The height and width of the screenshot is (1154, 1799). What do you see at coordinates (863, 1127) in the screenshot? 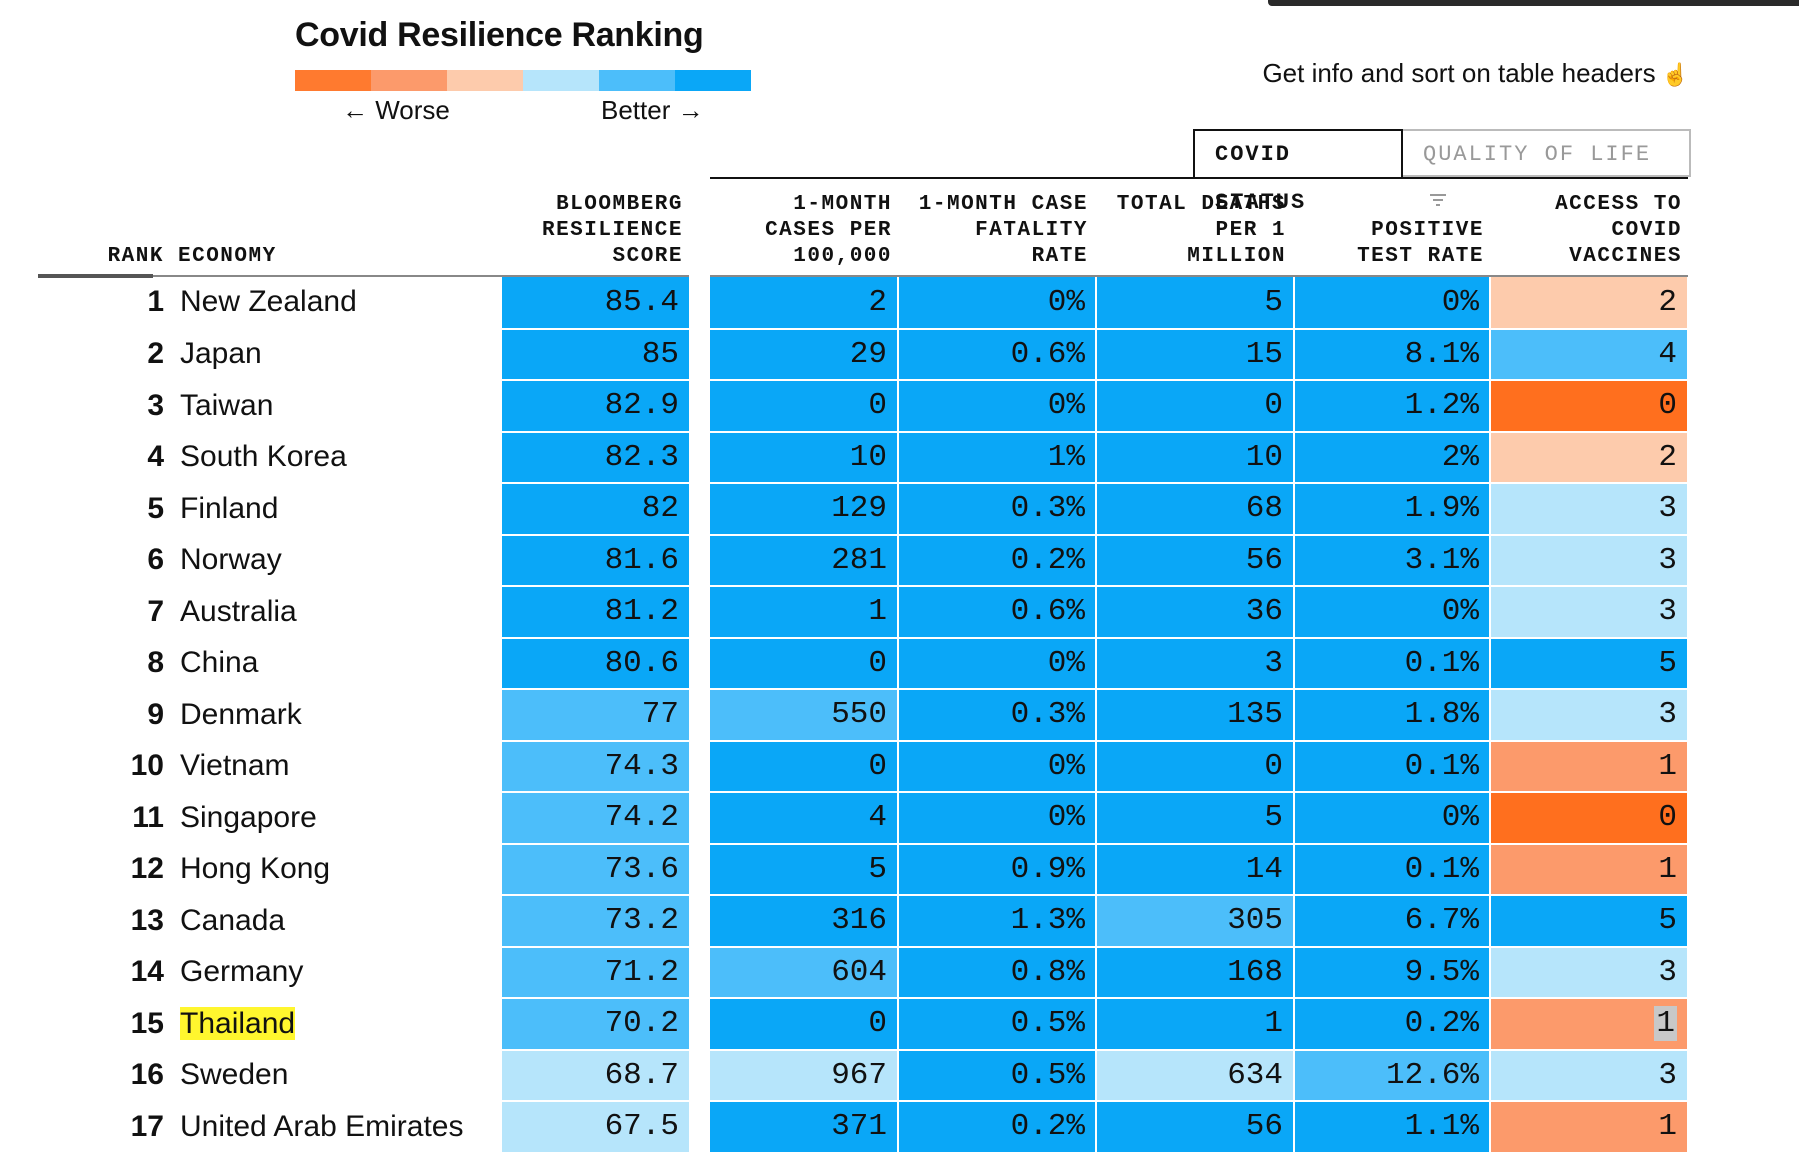
I see `table-row: 17 United Arab Emirates 67.5 371 0.2% 56 1.1% 1` at bounding box center [863, 1127].